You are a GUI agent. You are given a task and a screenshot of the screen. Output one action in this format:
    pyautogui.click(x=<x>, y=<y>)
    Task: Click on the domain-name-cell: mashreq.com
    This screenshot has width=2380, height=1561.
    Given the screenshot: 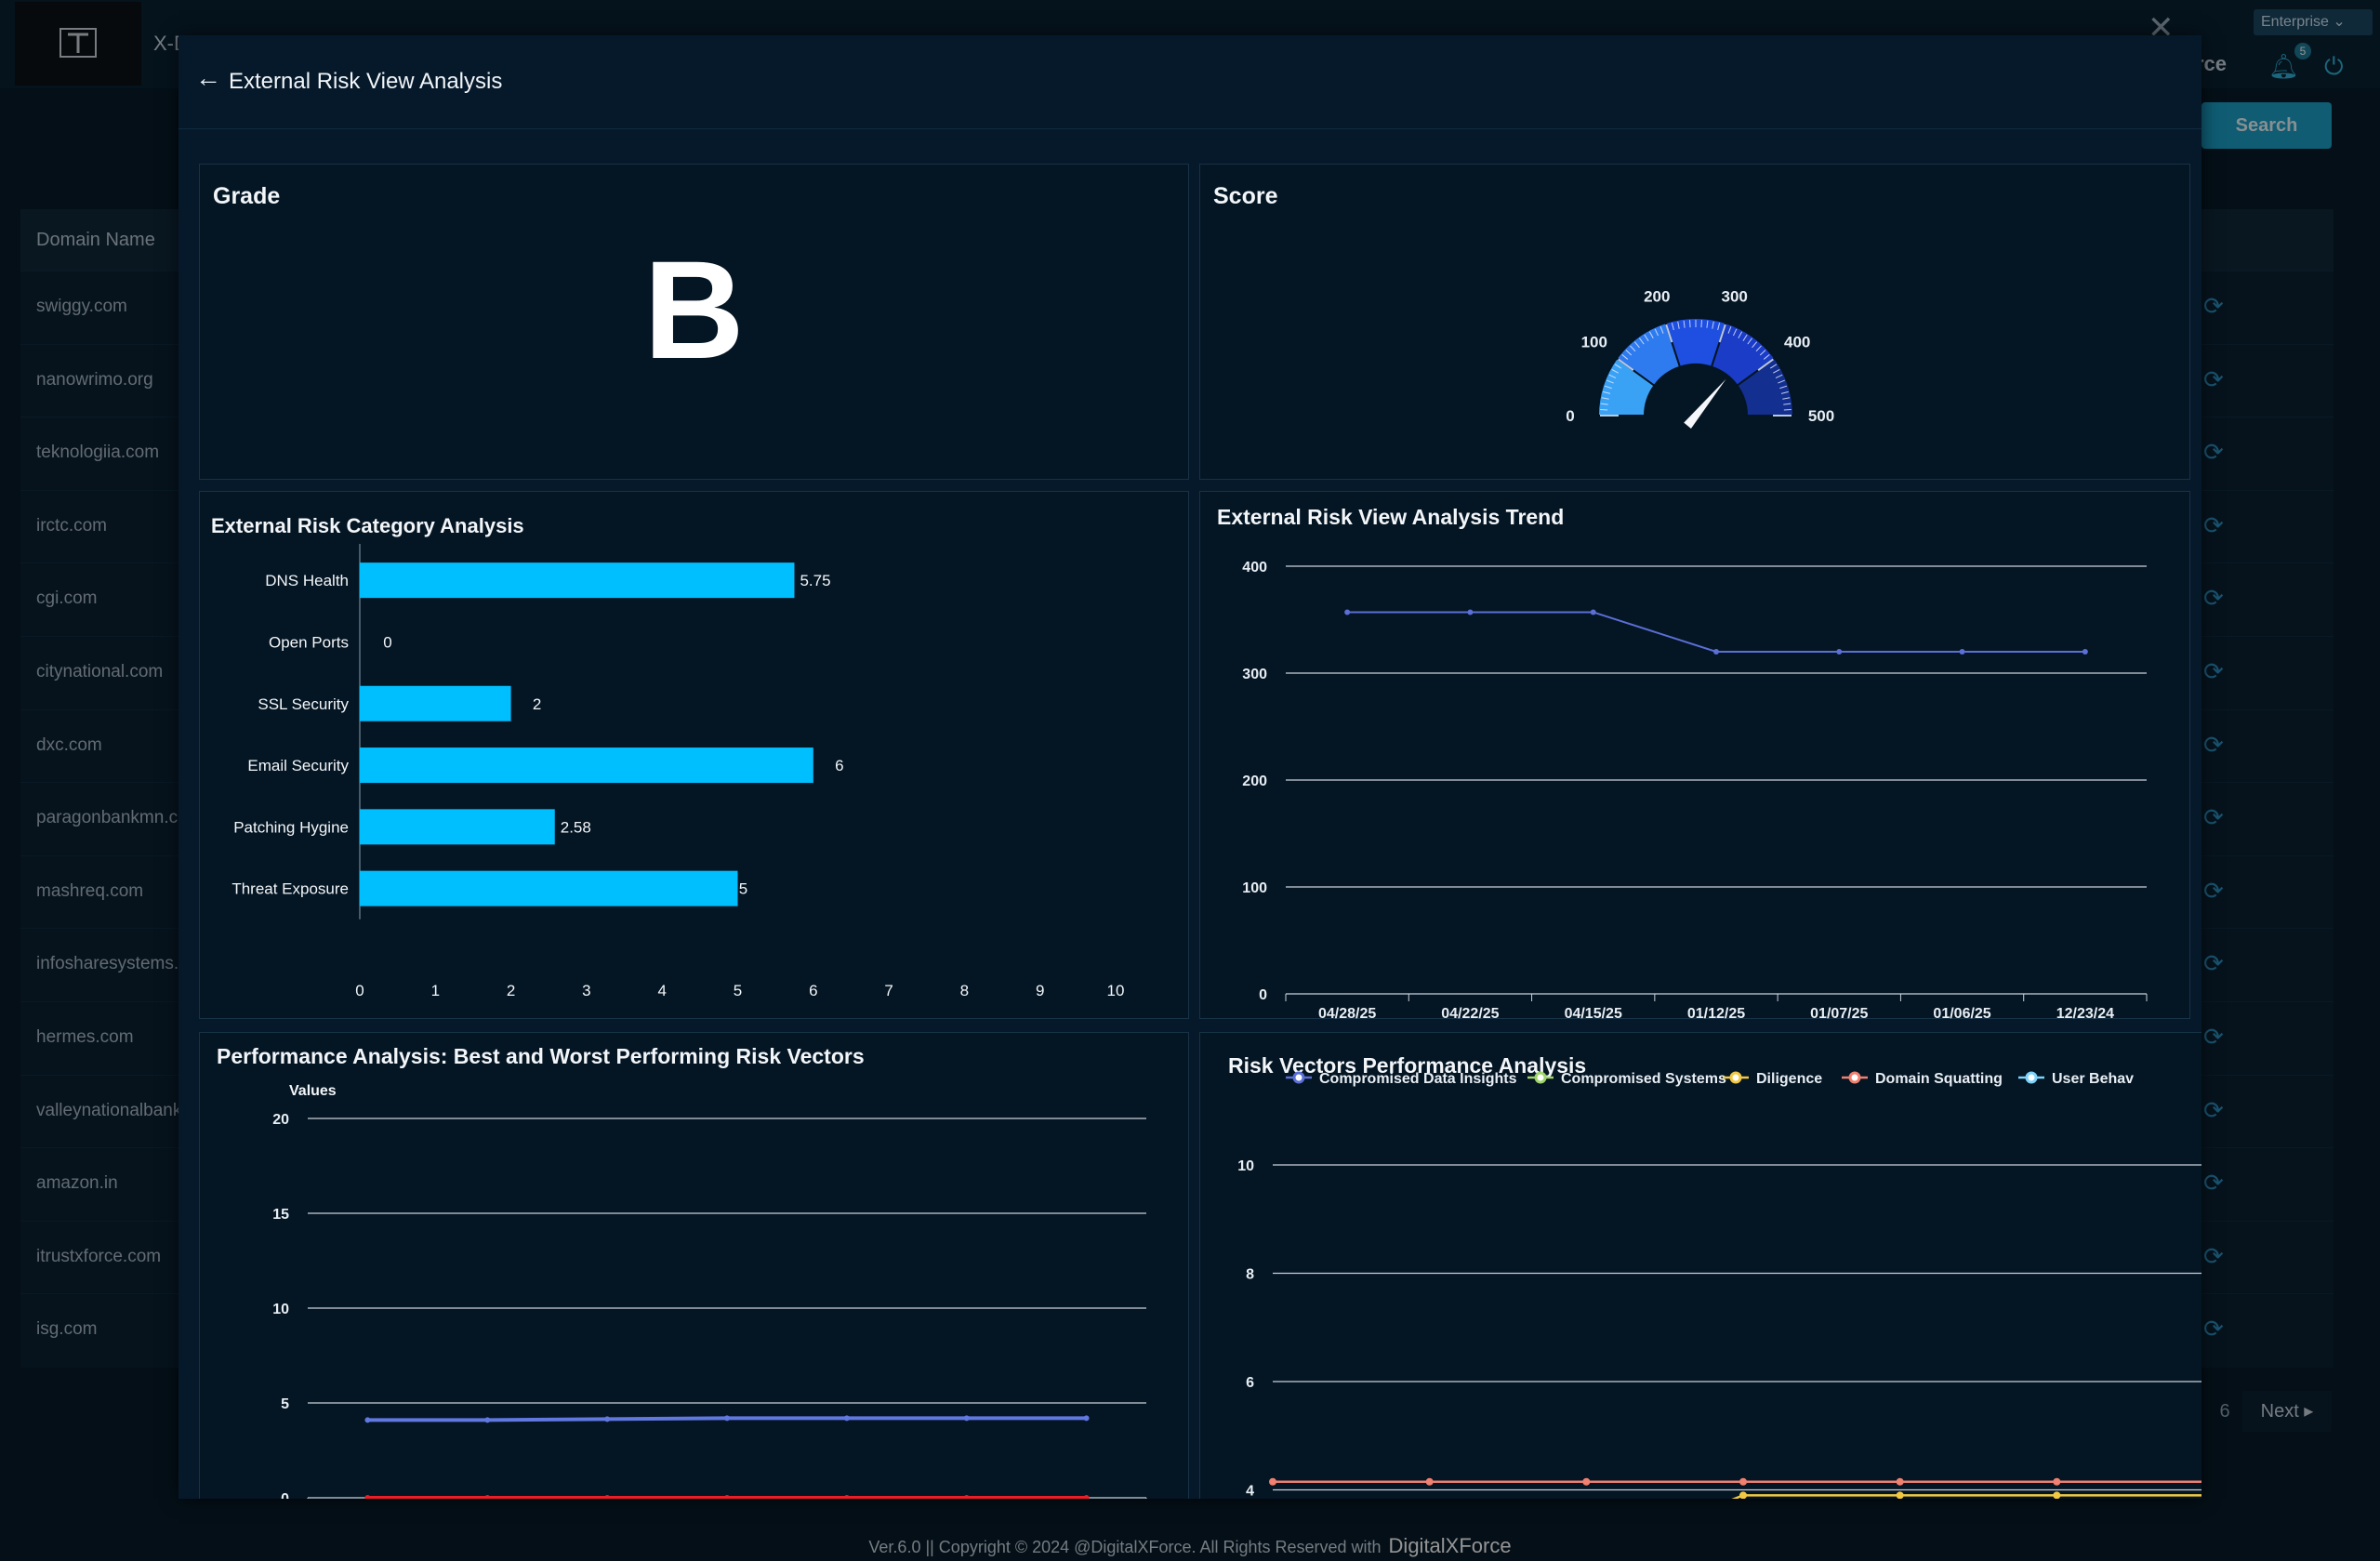 What is the action you would take?
    pyautogui.click(x=90, y=890)
    